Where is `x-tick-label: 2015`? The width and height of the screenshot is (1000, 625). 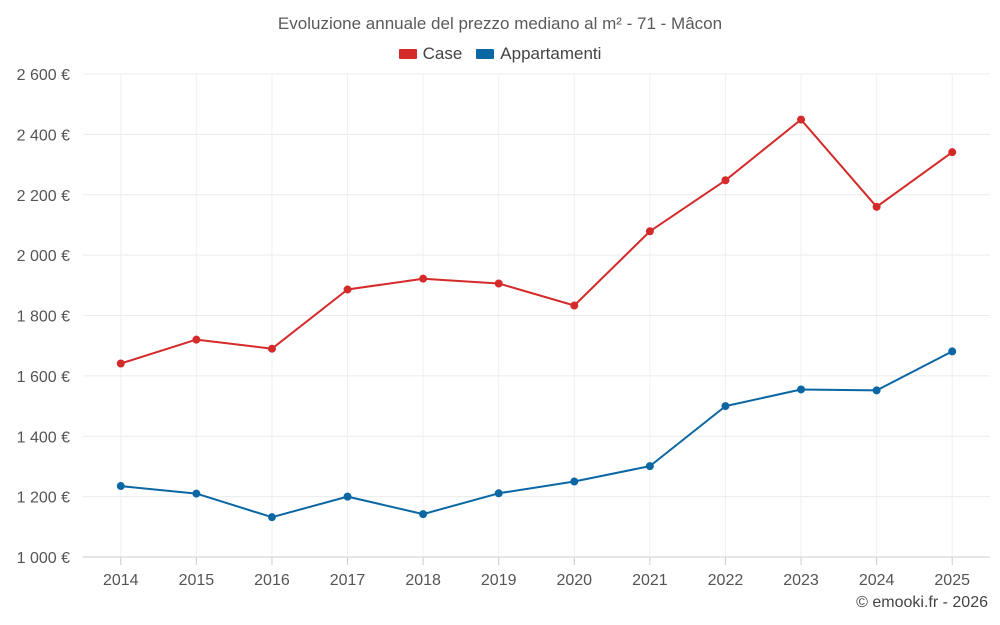
x-tick-label: 2015 is located at coordinates (197, 580).